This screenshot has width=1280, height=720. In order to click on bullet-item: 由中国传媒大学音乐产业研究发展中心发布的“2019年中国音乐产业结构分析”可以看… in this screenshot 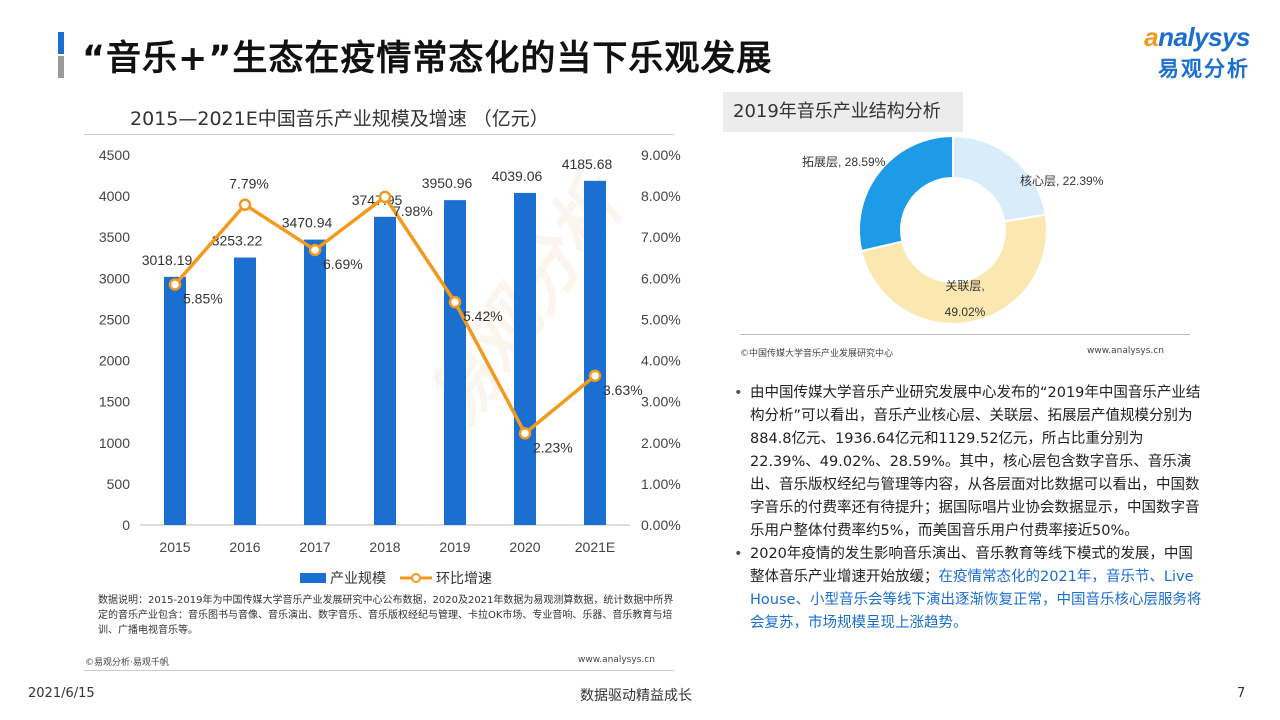, I will do `click(967, 462)`.